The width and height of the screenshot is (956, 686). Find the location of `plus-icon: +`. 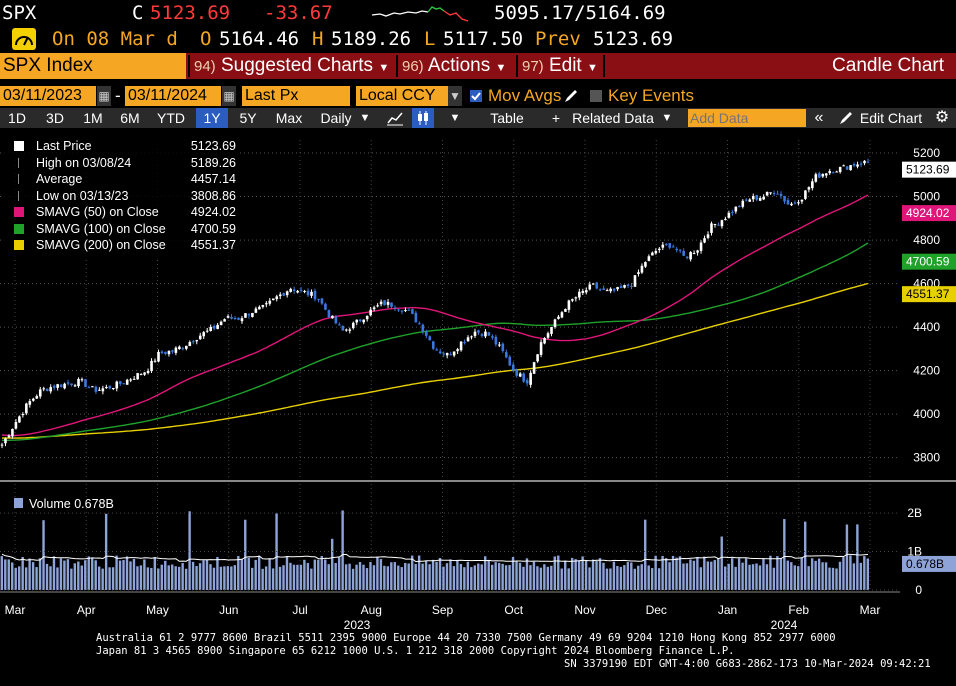

plus-icon: + is located at coordinates (556, 118).